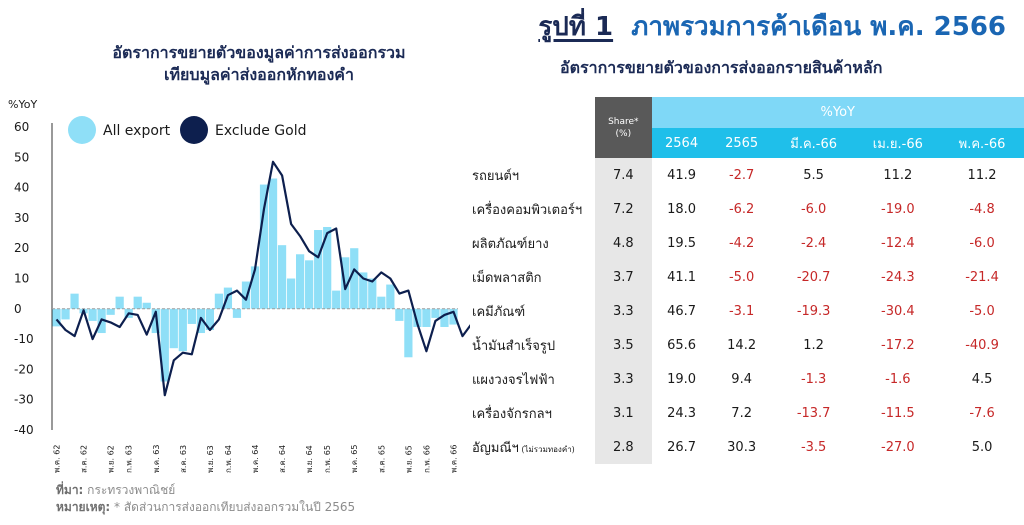 The height and width of the screenshot is (525, 1024). I want to click on table-row: ผลิตภัณฑ์ยาง 4.8 19.5 -4.2 -2.4 -12.4 -6.0, so click(746, 243).